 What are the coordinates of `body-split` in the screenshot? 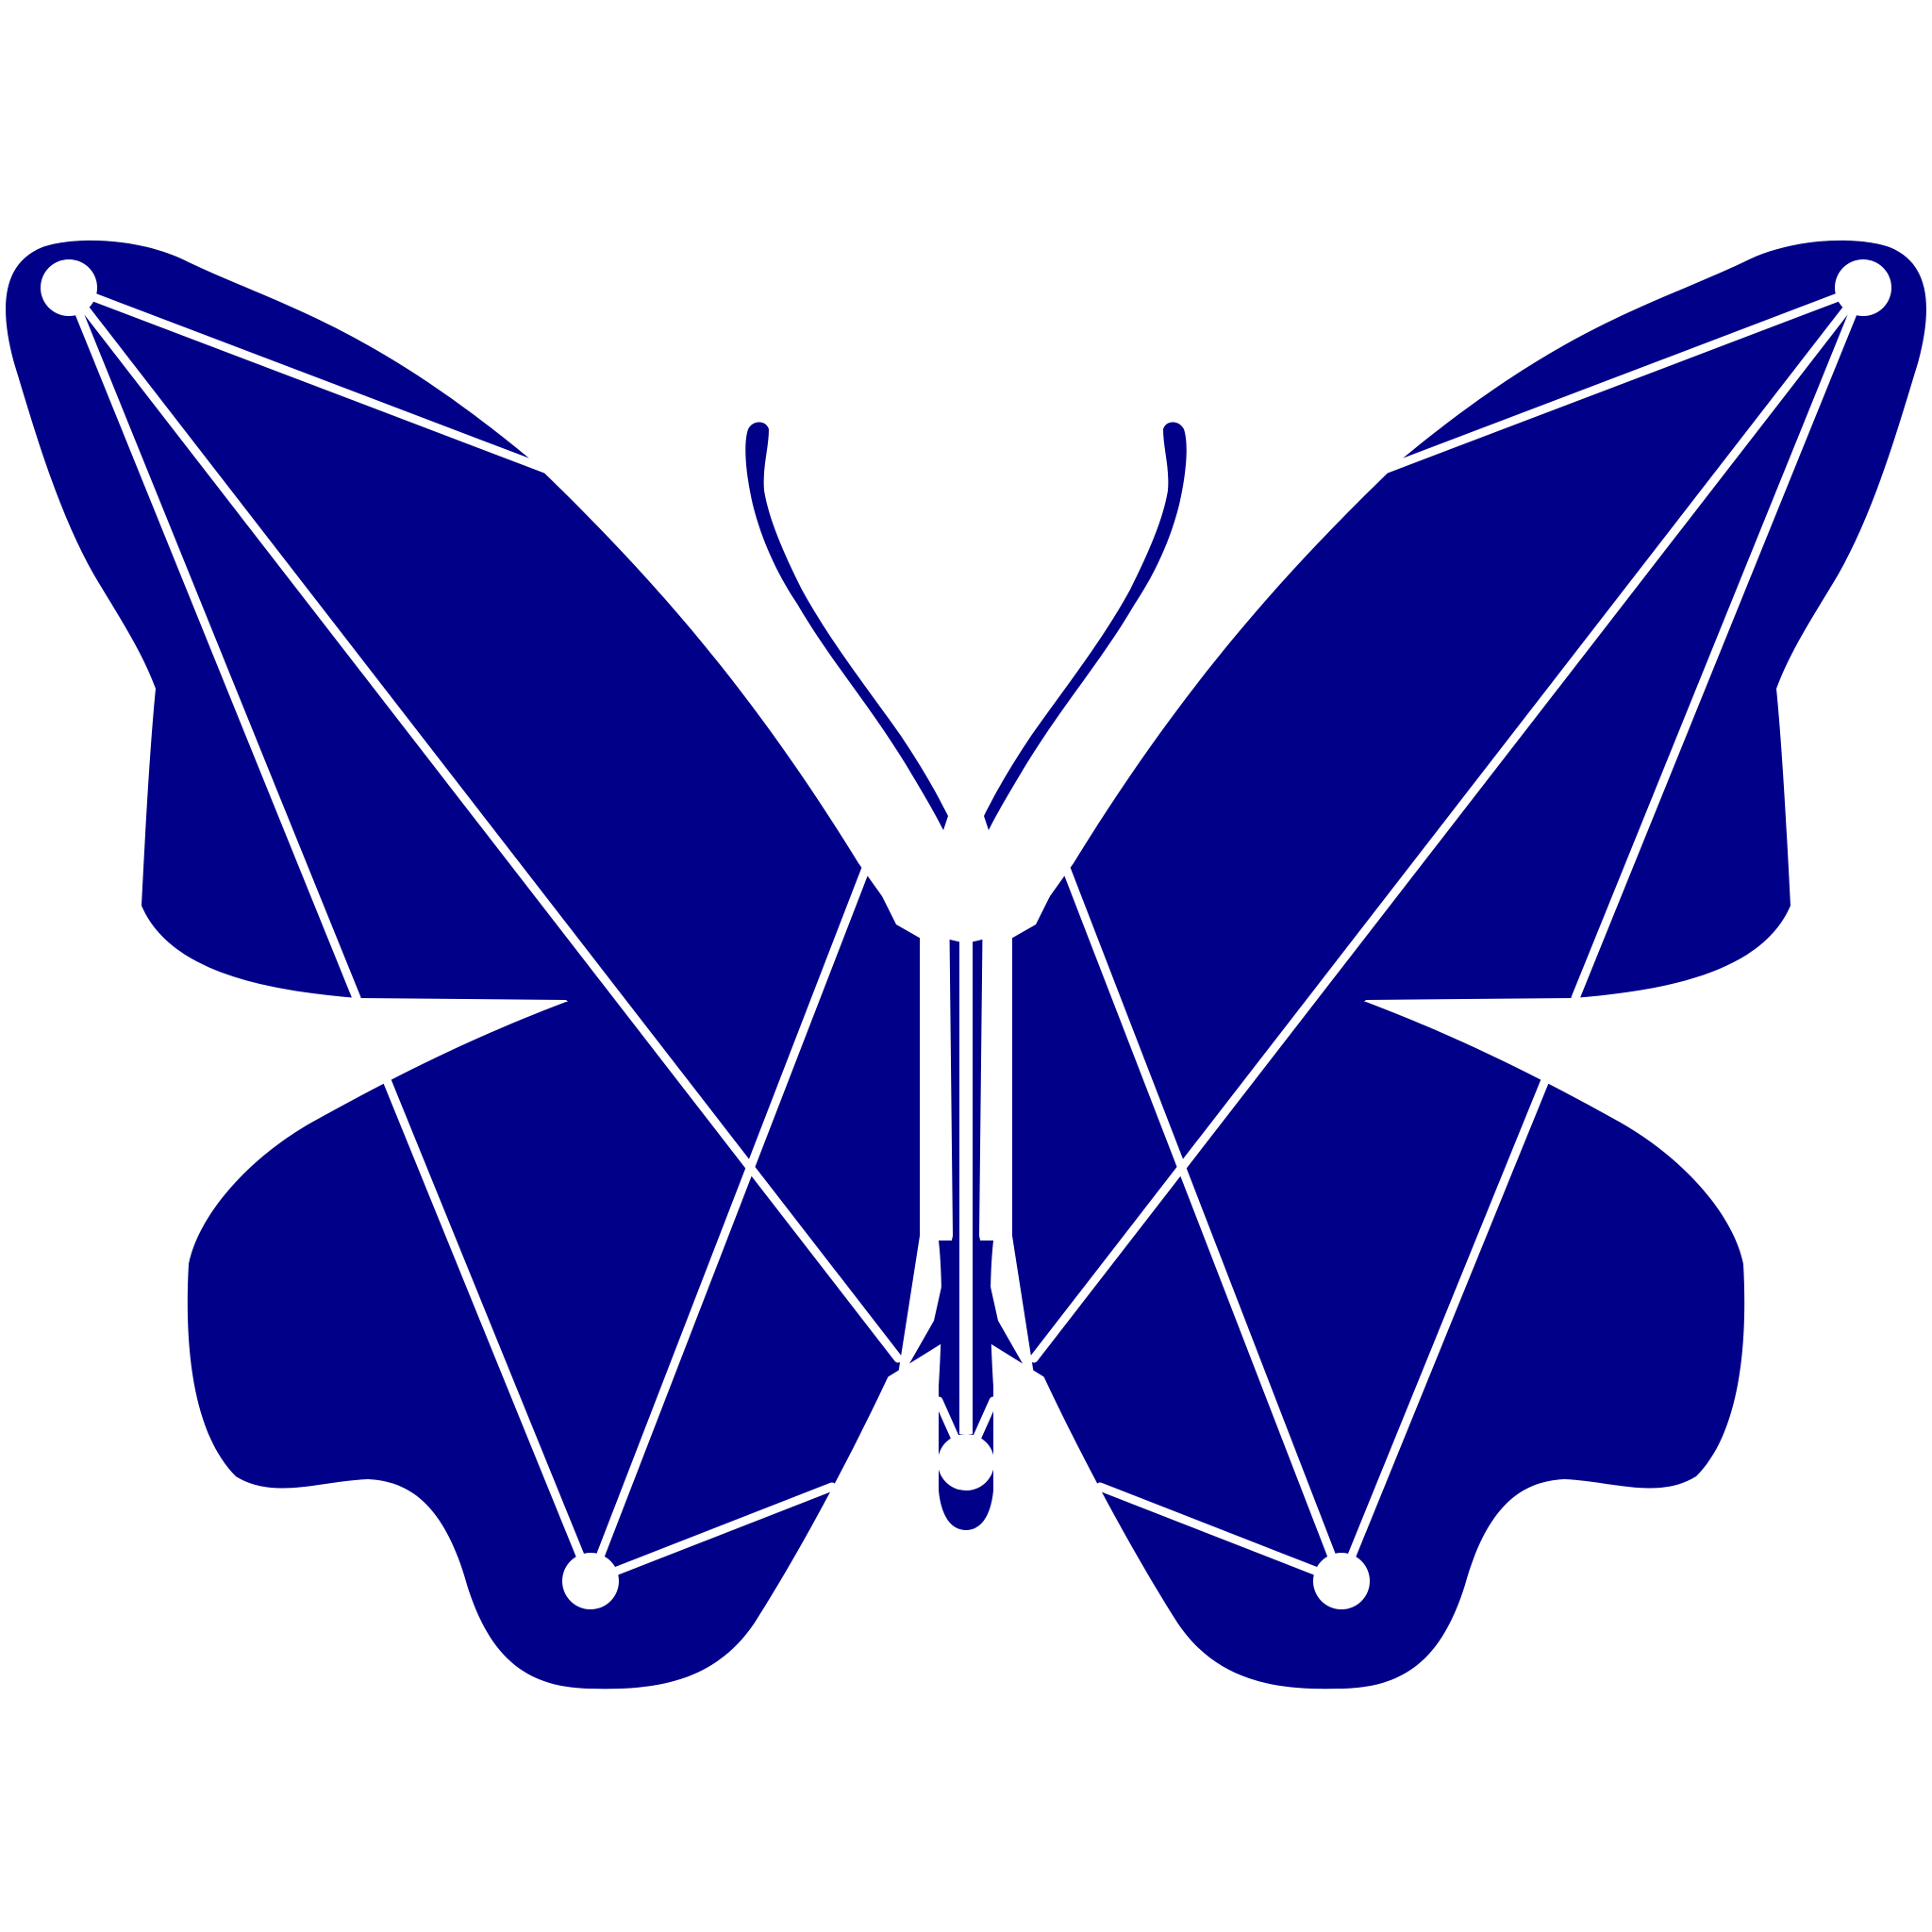 It's located at (966, 1118).